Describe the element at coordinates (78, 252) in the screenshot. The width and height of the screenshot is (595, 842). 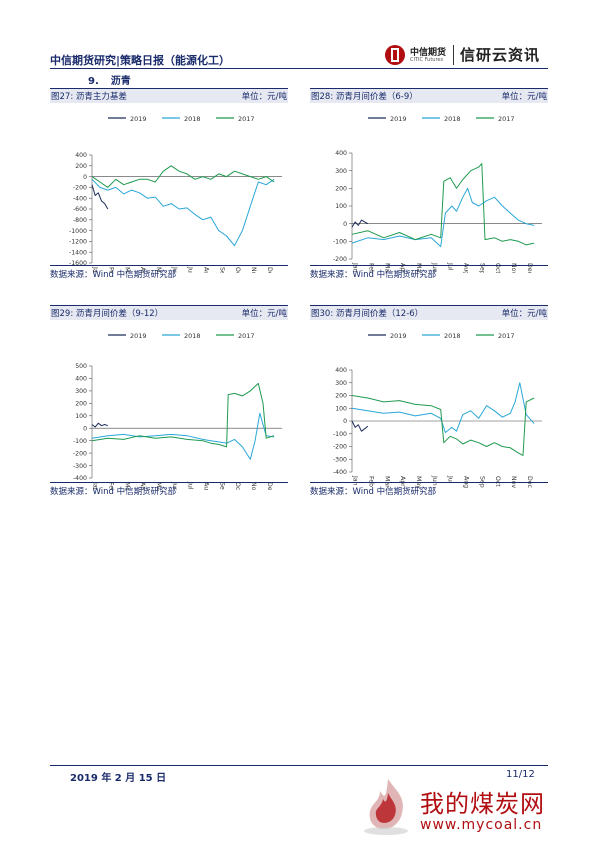
I see `y-tick-label: -1400` at that location.